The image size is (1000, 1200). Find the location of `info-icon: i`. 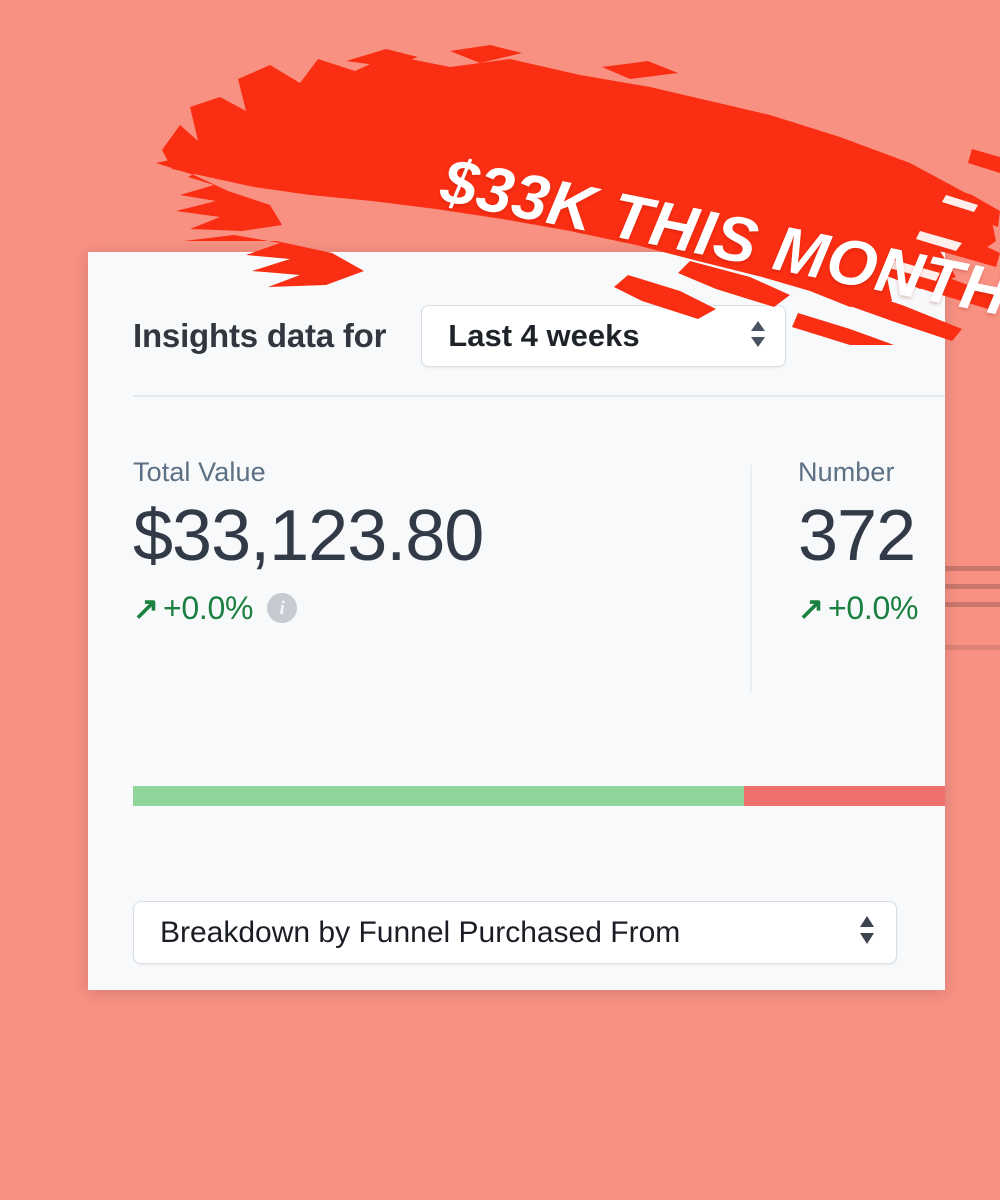

info-icon: i is located at coordinates (282, 608).